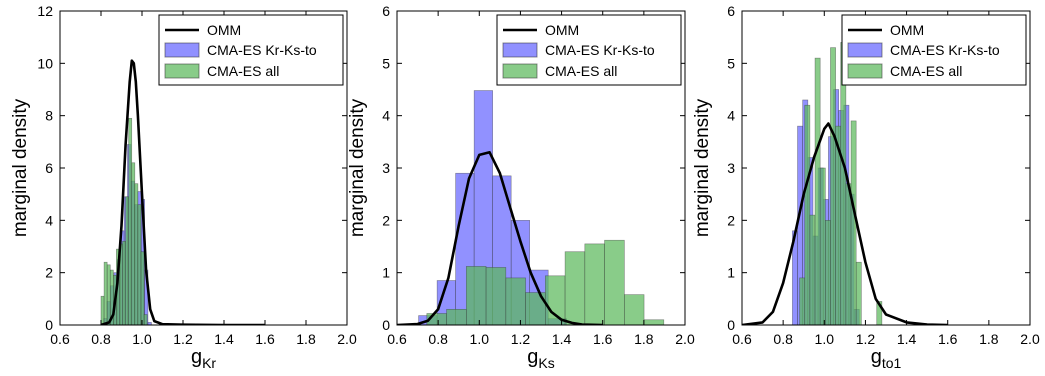 Image resolution: width=1045 pixels, height=376 pixels. I want to click on y-tick-label: 8, so click(49, 116).